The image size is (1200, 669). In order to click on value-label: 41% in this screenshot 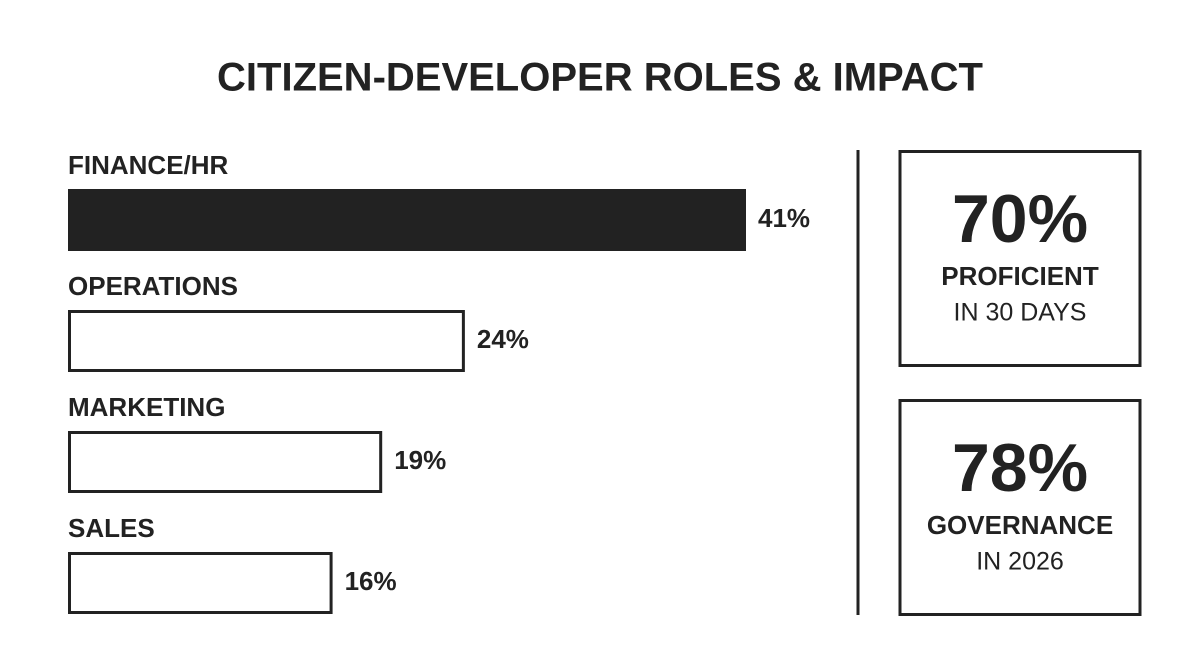, I will do `click(784, 218)`.